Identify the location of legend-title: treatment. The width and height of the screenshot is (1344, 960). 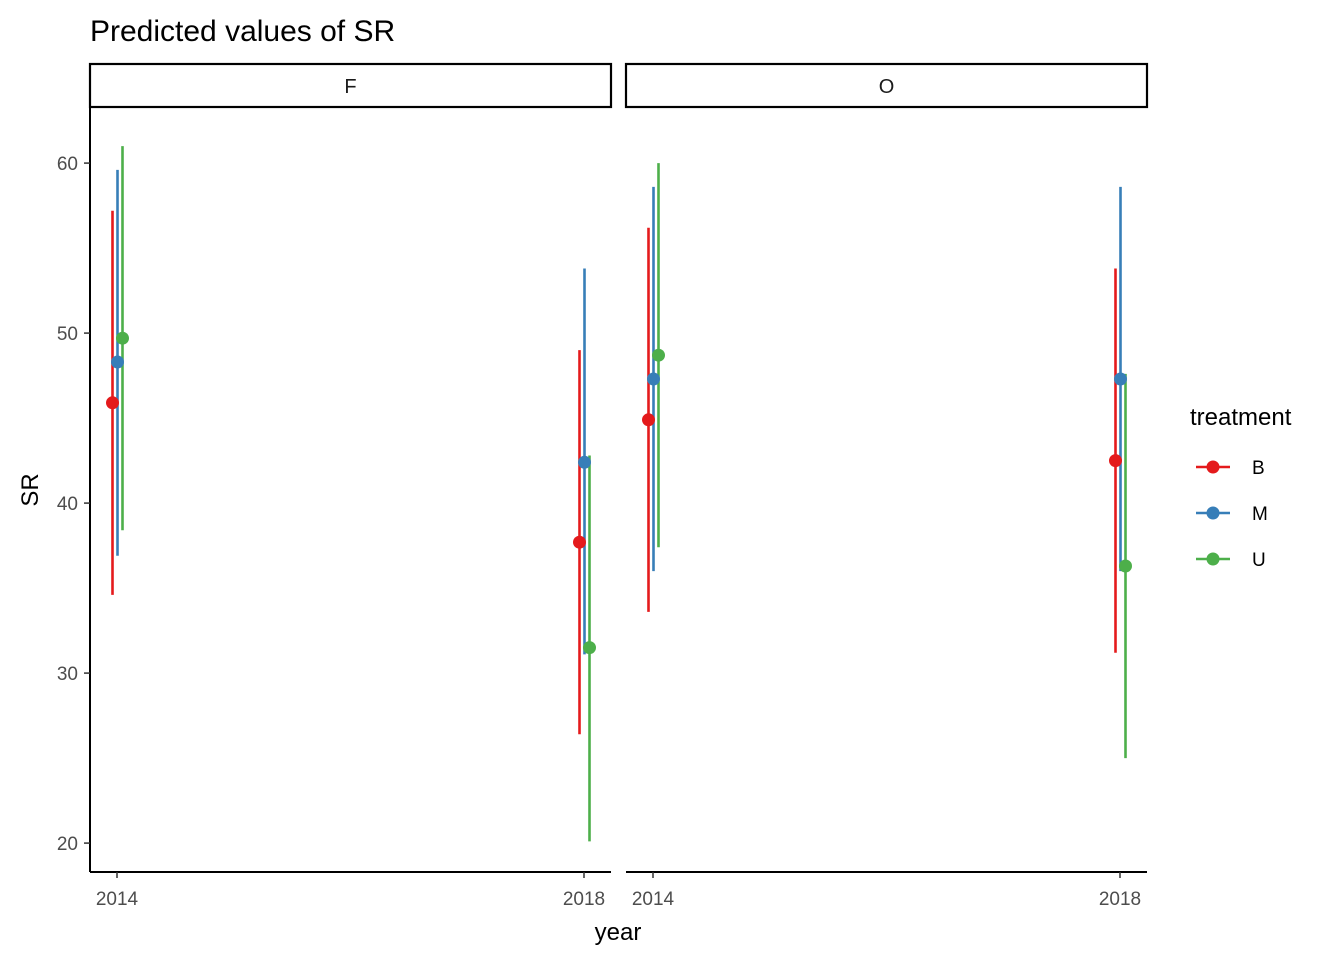
(1241, 417).